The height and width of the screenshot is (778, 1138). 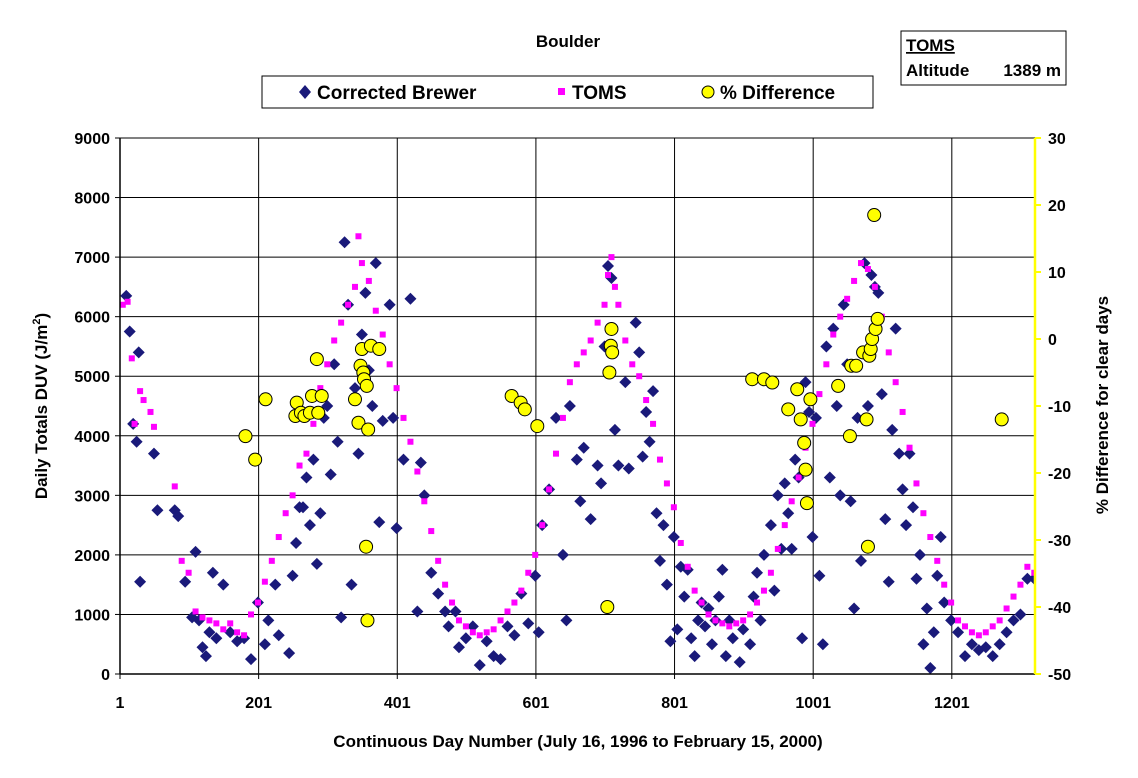 I want to click on x-tick-label: 601, so click(x=536, y=703).